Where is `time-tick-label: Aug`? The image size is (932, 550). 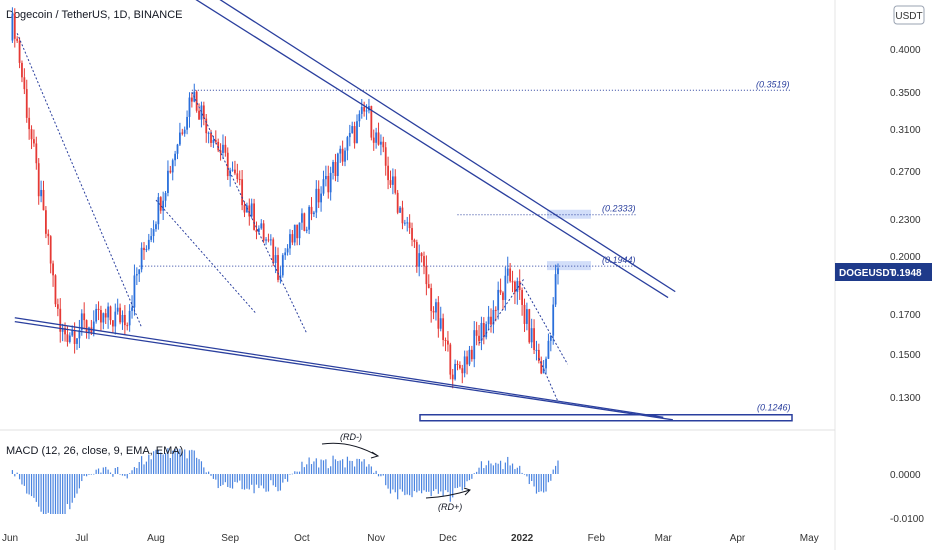
time-tick-label: Aug is located at coordinates (156, 538).